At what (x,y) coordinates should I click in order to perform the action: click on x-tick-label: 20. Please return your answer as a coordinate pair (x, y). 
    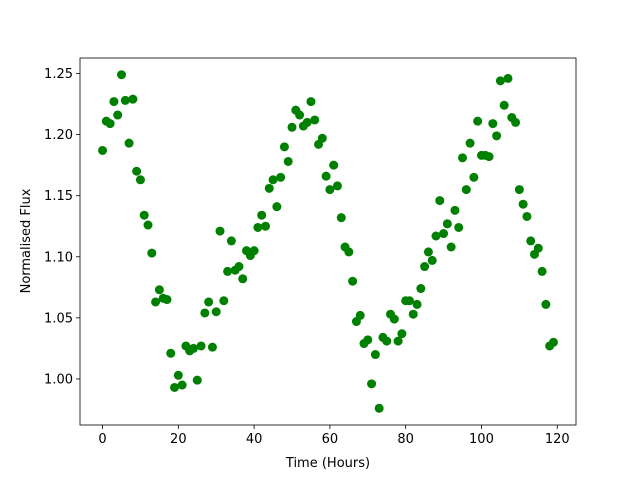
    Looking at the image, I should click on (178, 439).